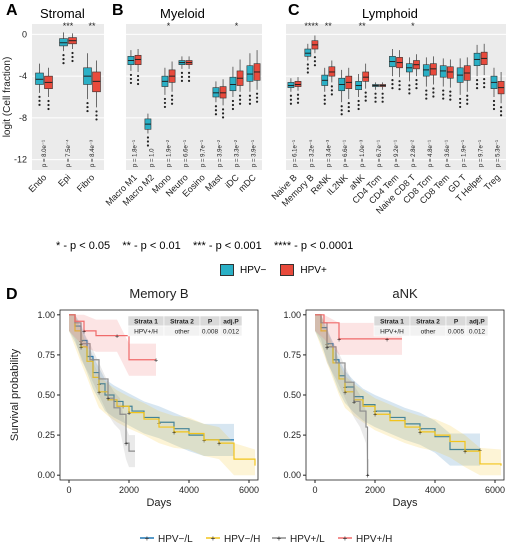 The image size is (511, 550). What do you see at coordinates (68, 97) in the screenshot?
I see `plot-panel` at bounding box center [68, 97].